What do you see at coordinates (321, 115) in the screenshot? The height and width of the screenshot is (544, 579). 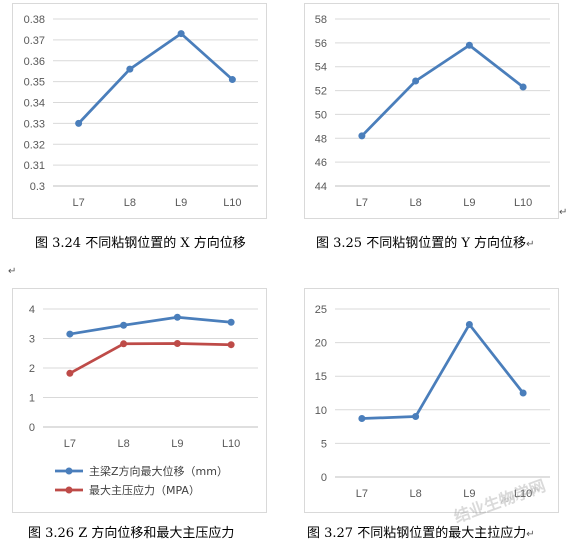 I see `y-tick-label: 50` at bounding box center [321, 115].